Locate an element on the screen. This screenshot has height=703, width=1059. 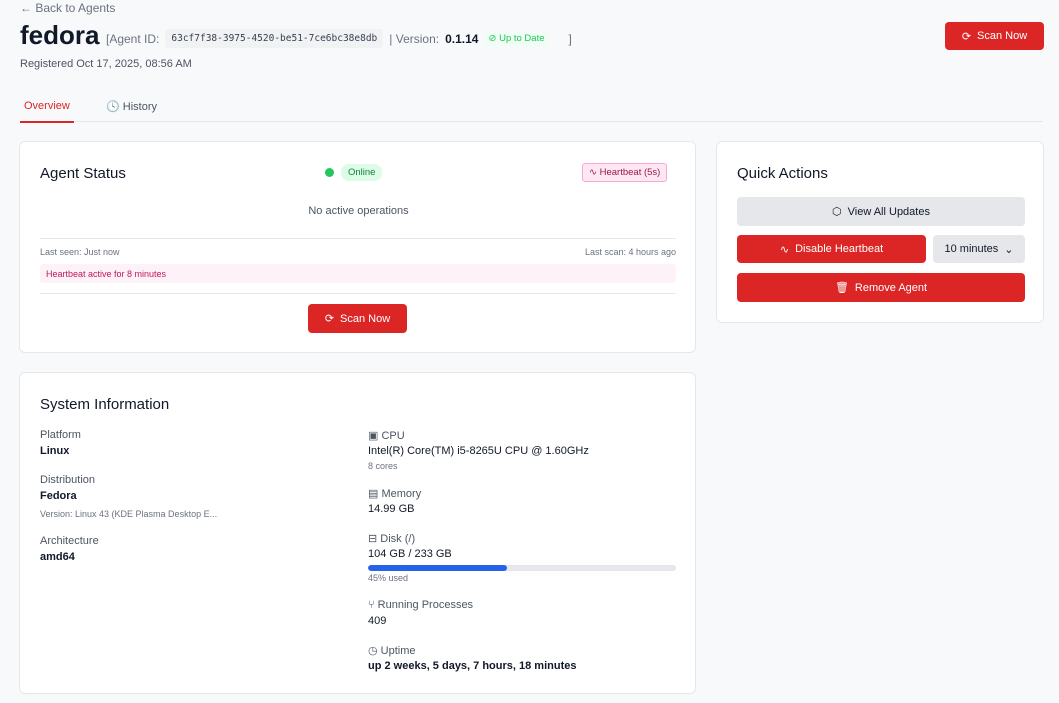
status-text: Up to Date is located at coordinates (522, 38).